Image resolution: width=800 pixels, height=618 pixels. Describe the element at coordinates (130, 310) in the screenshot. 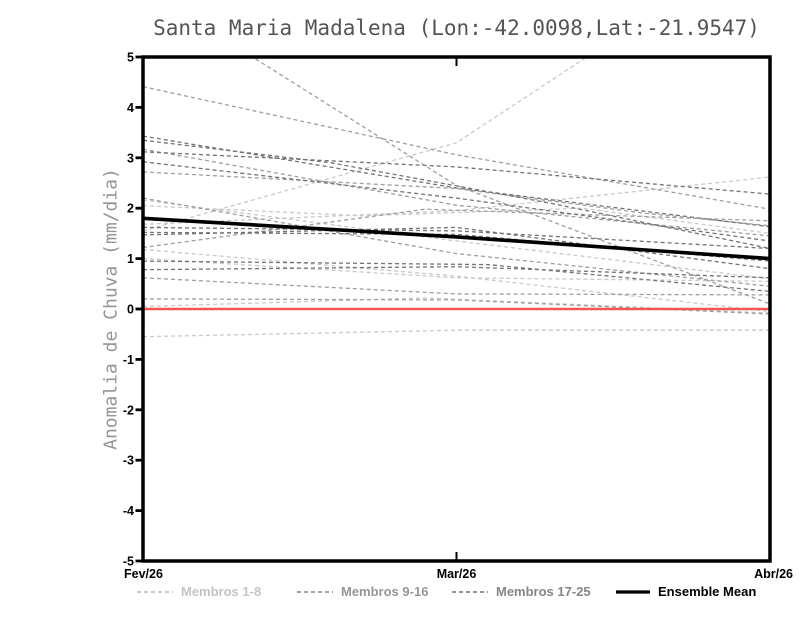

I see `y-tick-label: 0` at that location.